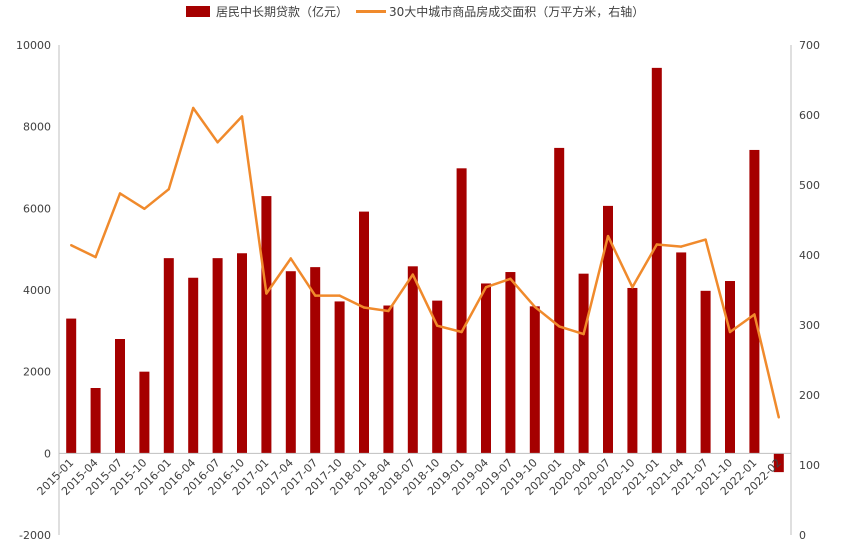 This screenshot has width=843, height=552. Describe the element at coordinates (809, 325) in the screenshot. I see `right-tick-label: 300` at that location.